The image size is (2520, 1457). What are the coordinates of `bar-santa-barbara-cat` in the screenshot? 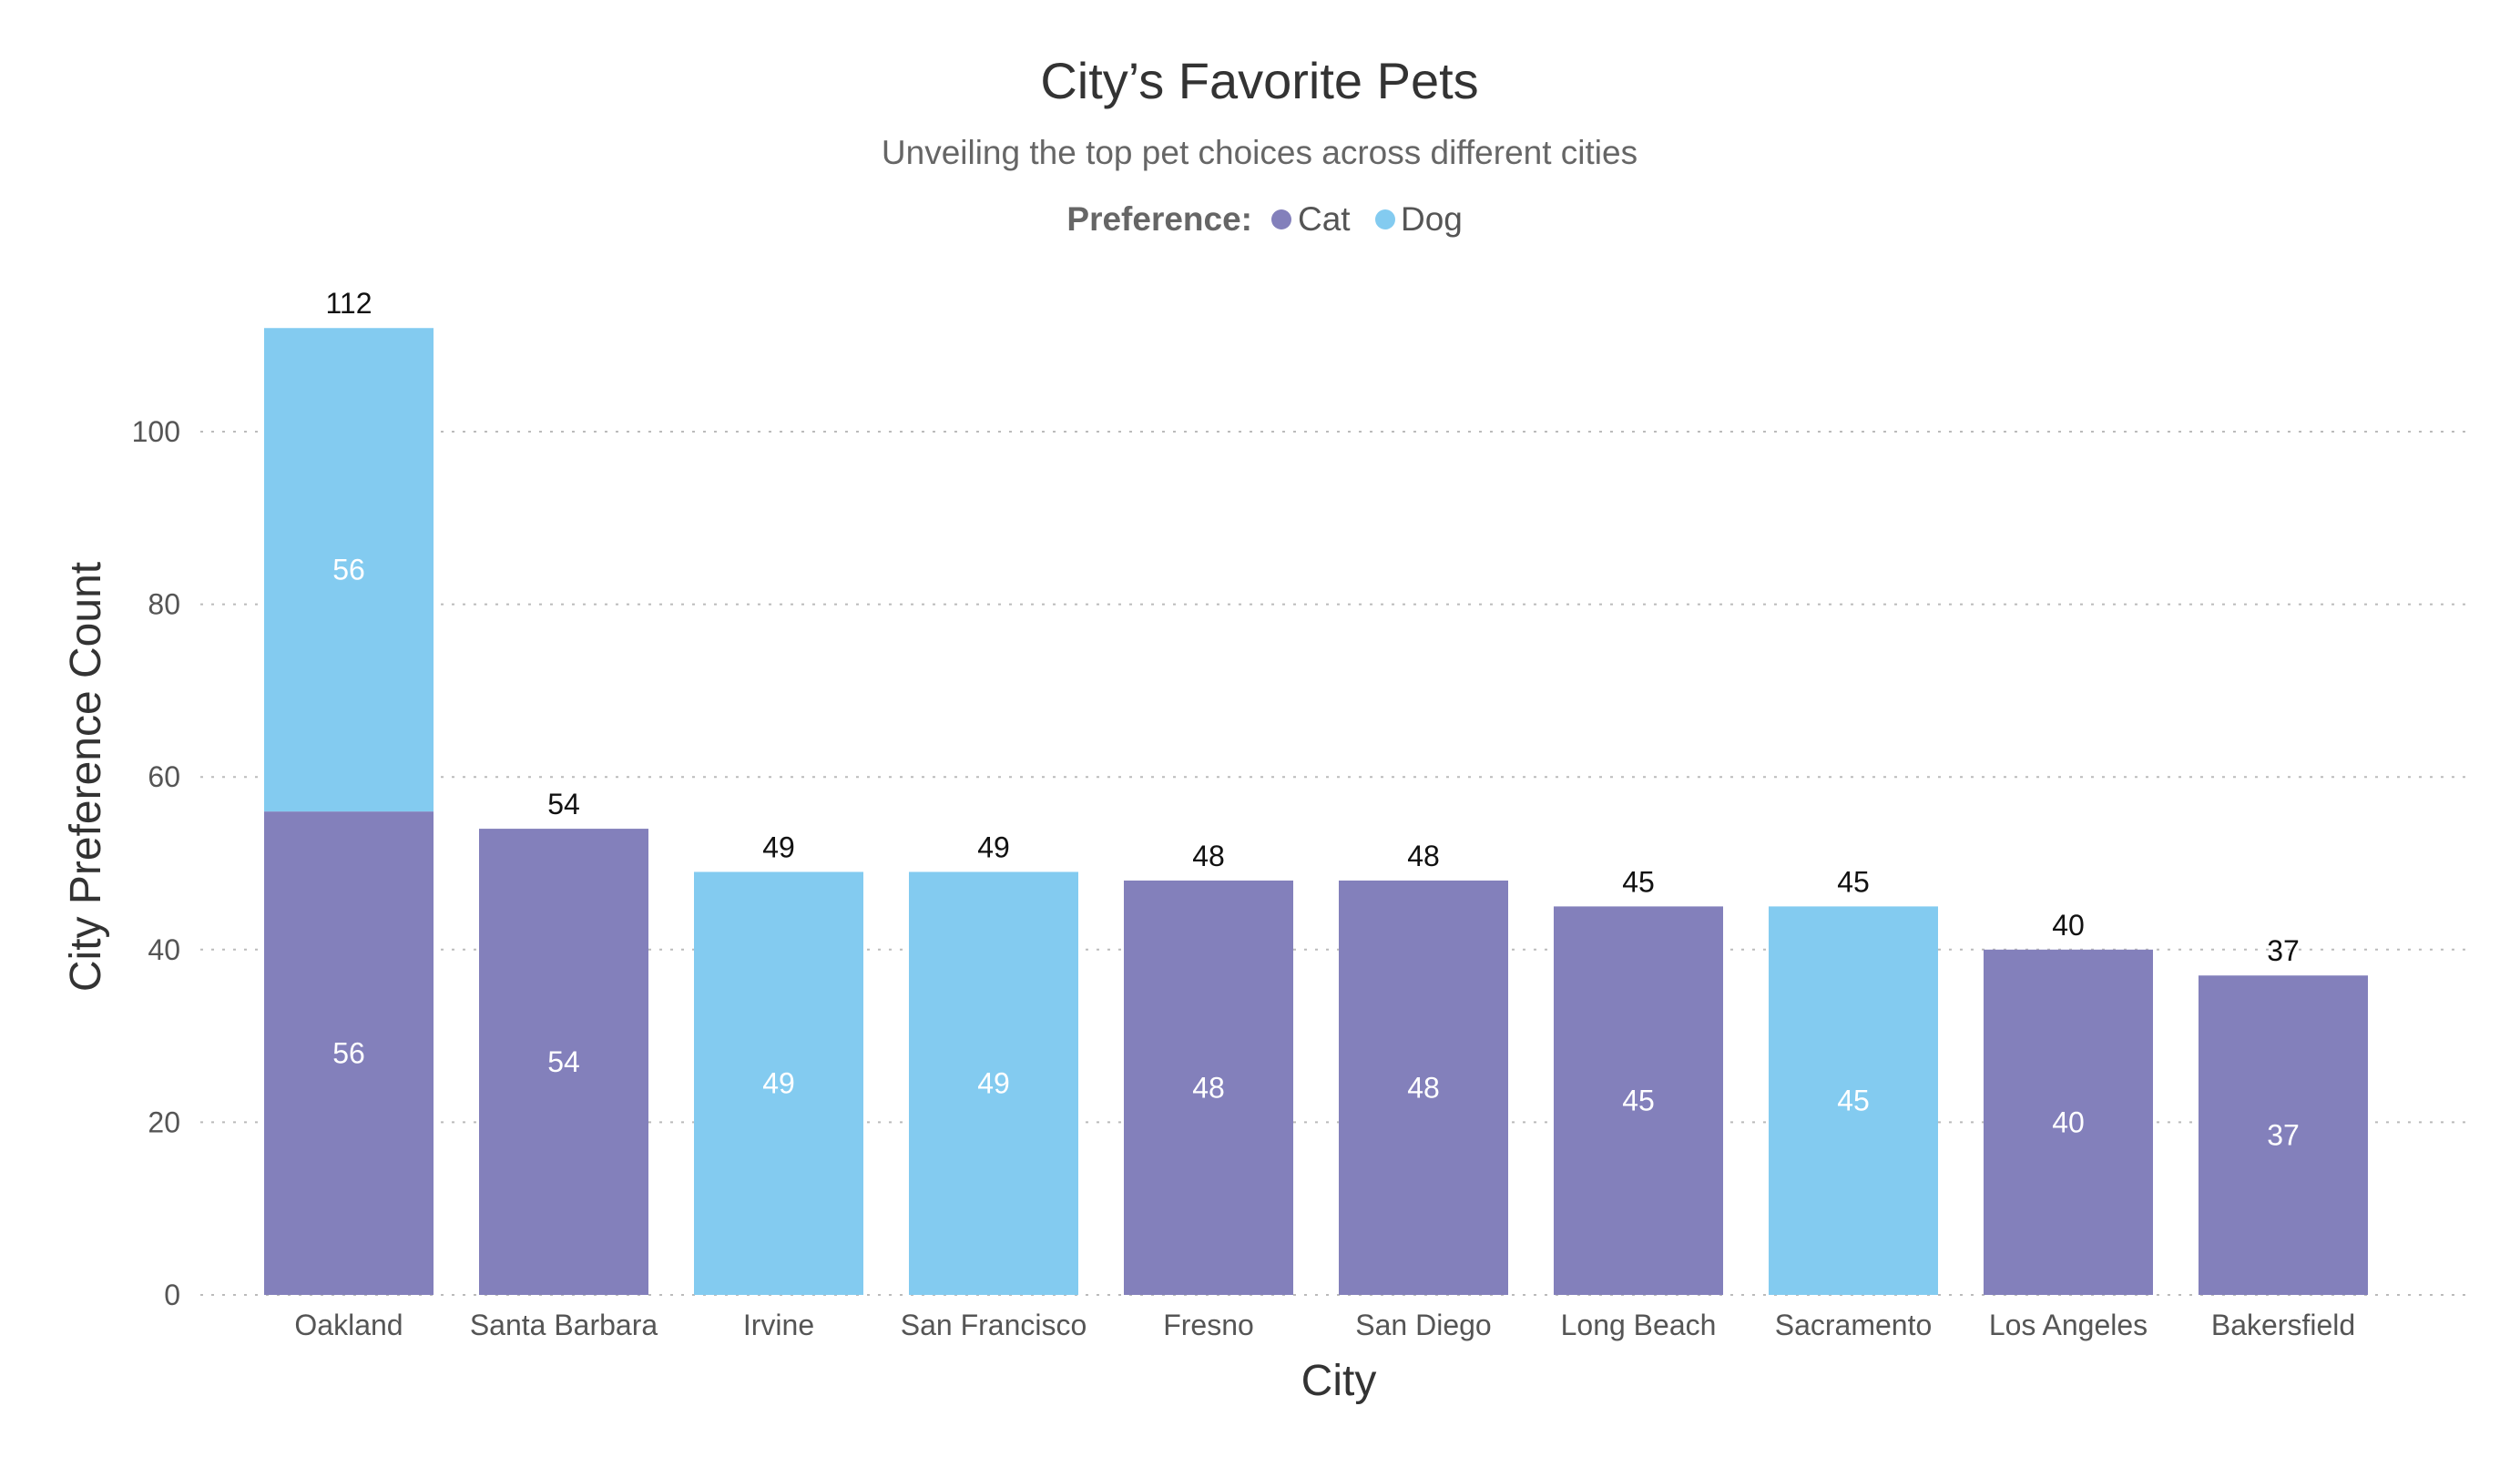 It's located at (563, 1062).